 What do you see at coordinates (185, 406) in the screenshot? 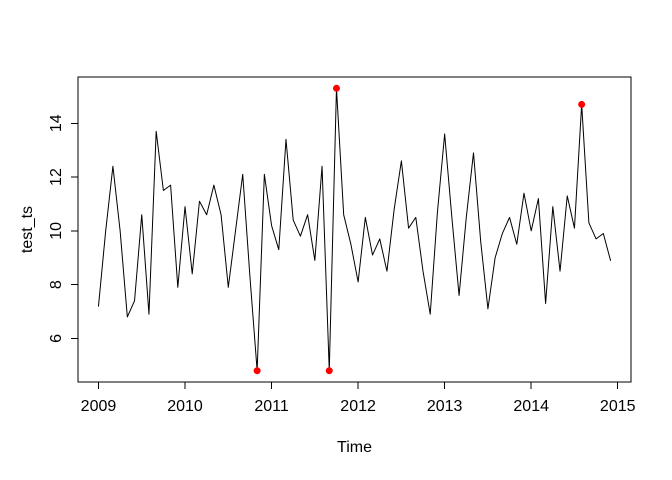
I see `x-tick-label: 2010` at bounding box center [185, 406].